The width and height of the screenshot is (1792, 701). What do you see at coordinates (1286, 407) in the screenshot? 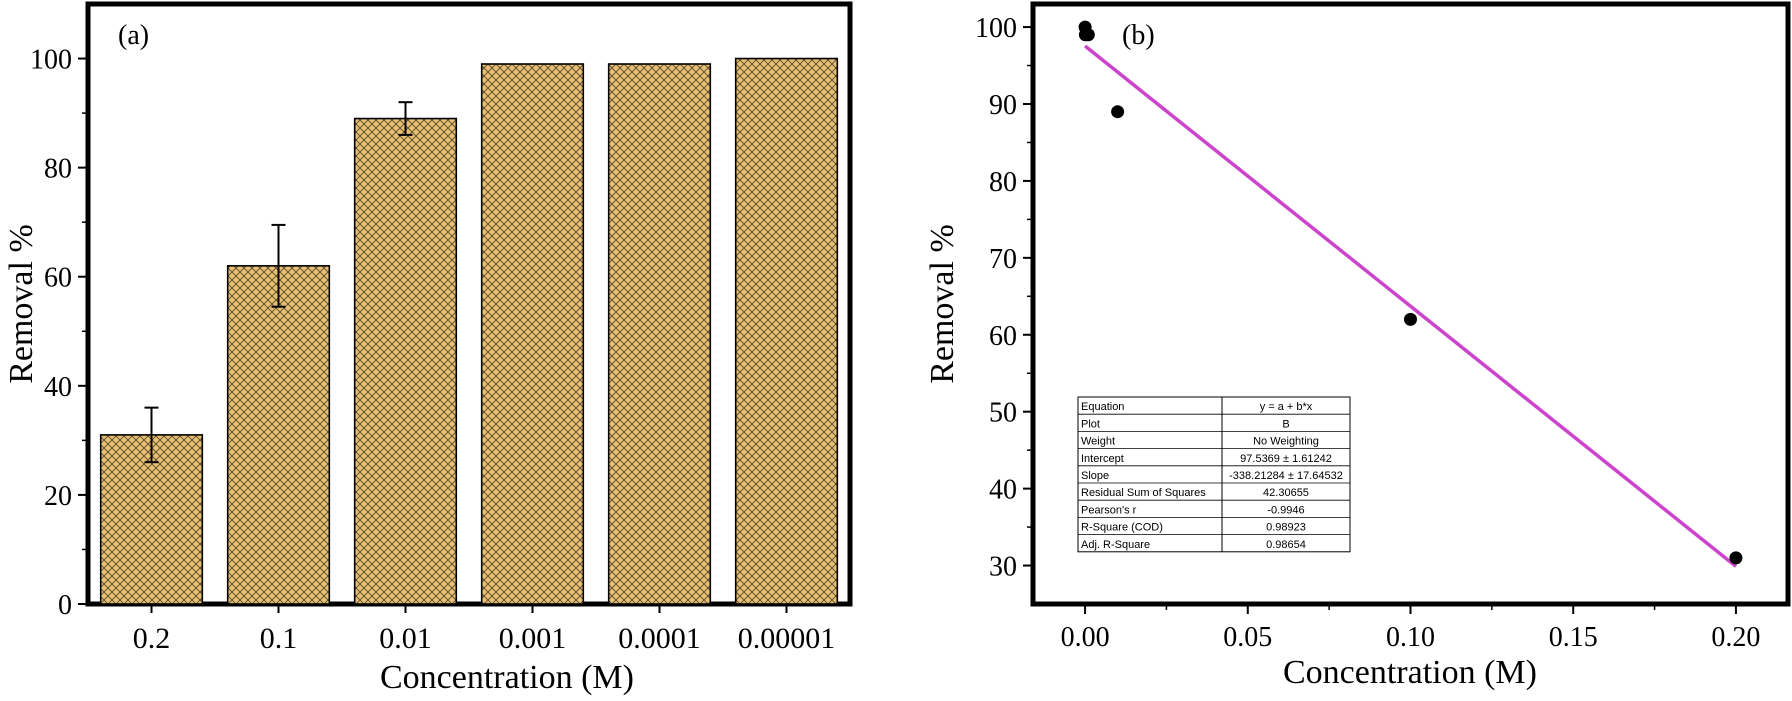
I see `table-cell-value: y = a + b*x` at bounding box center [1286, 407].